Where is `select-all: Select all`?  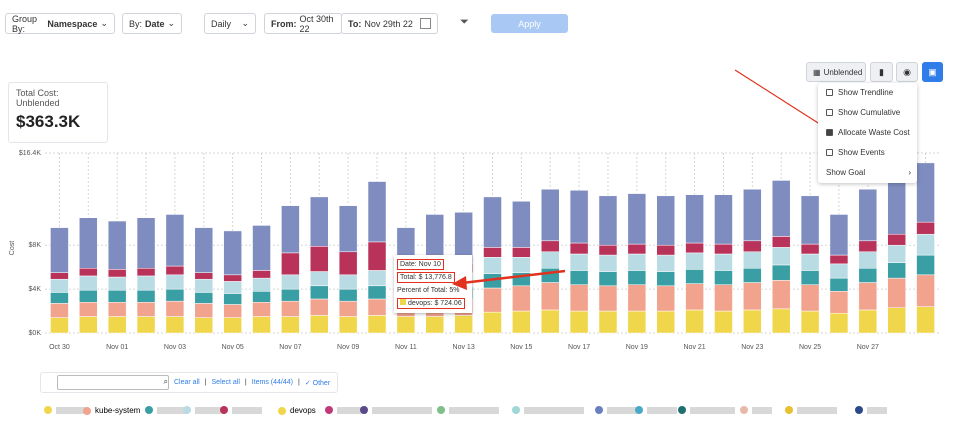
select-all: Select all is located at coordinates (225, 382).